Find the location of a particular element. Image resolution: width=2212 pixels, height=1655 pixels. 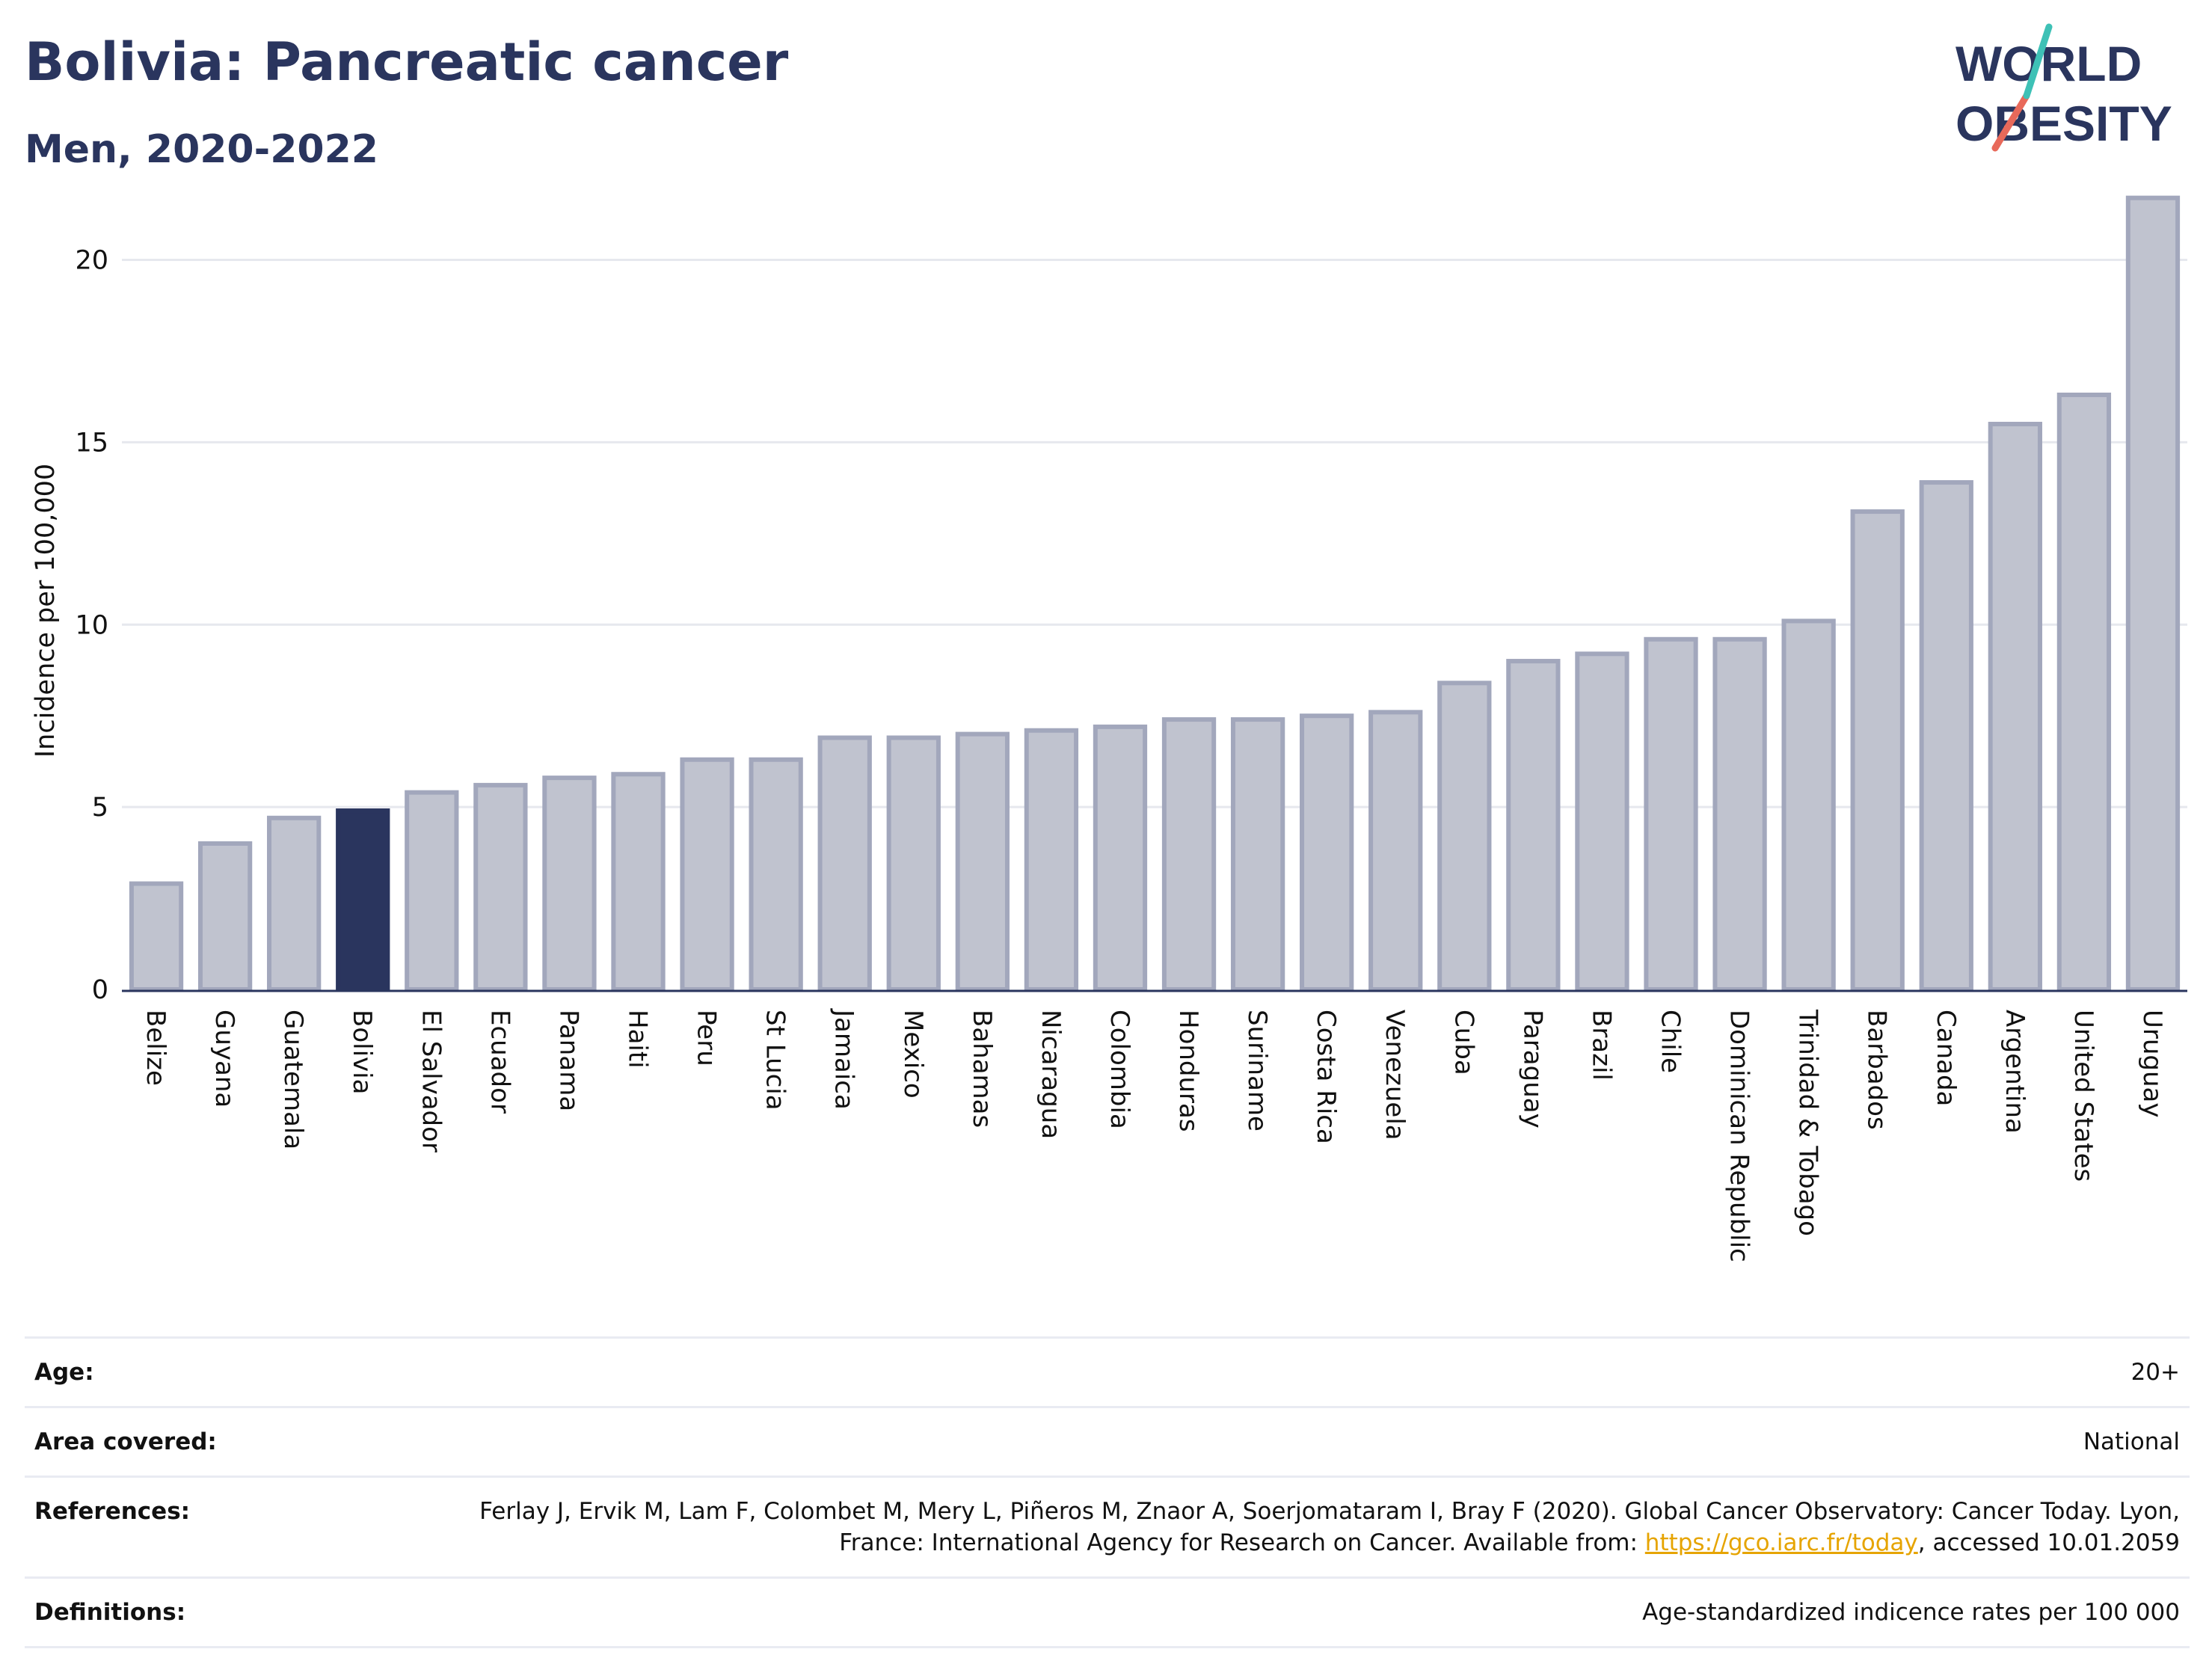

world-obesity-logo: WORLD OBESITY is located at coordinates (2064, 87).